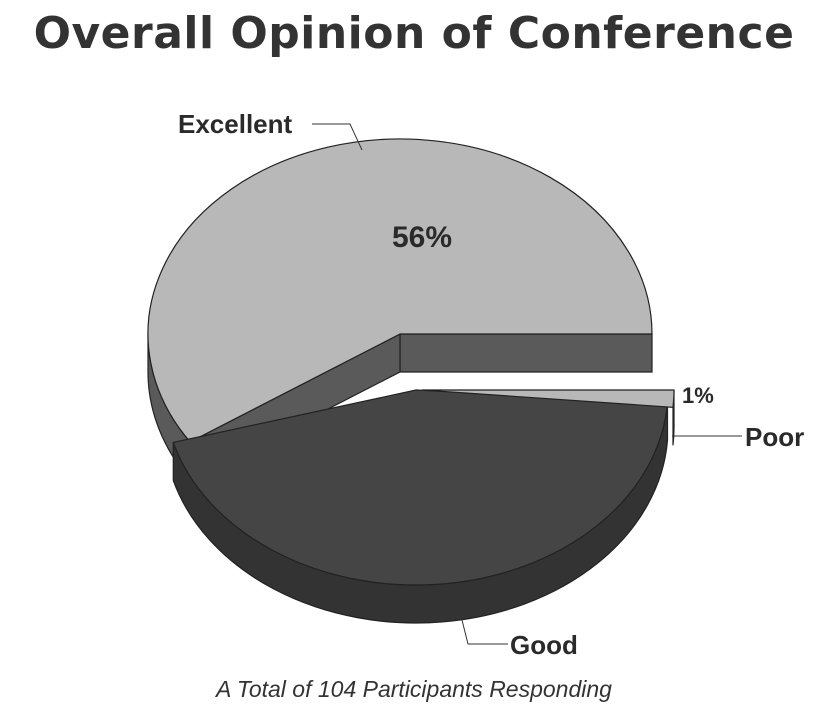 This screenshot has width=828, height=720. Describe the element at coordinates (422, 237) in the screenshot. I see `data-label-excellent: 56%` at that location.